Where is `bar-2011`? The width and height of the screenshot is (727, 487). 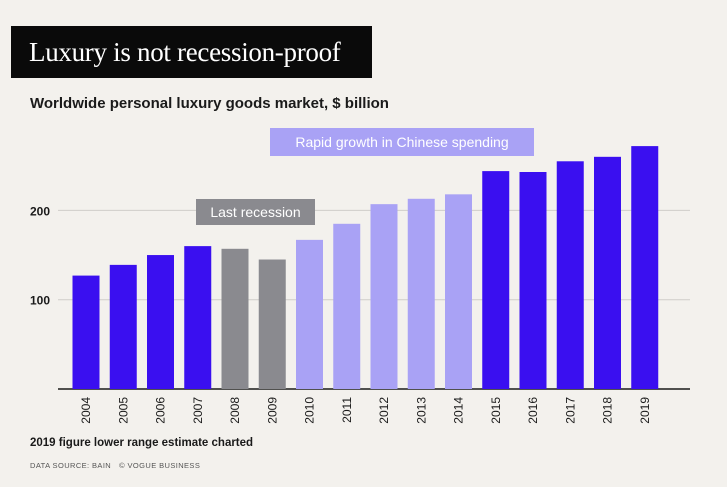
bar-2011 is located at coordinates (347, 306).